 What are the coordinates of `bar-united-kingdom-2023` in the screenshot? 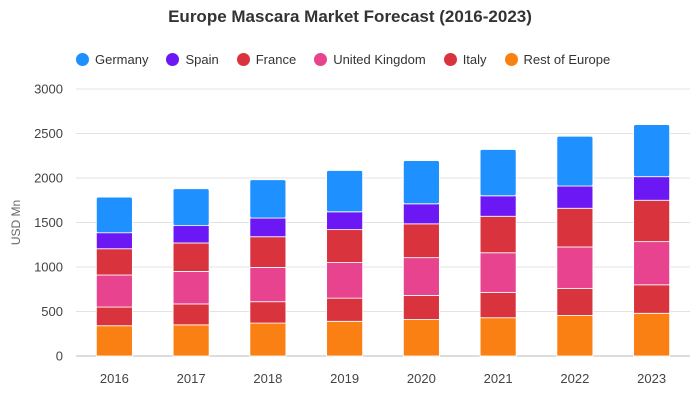 It's located at (652, 263).